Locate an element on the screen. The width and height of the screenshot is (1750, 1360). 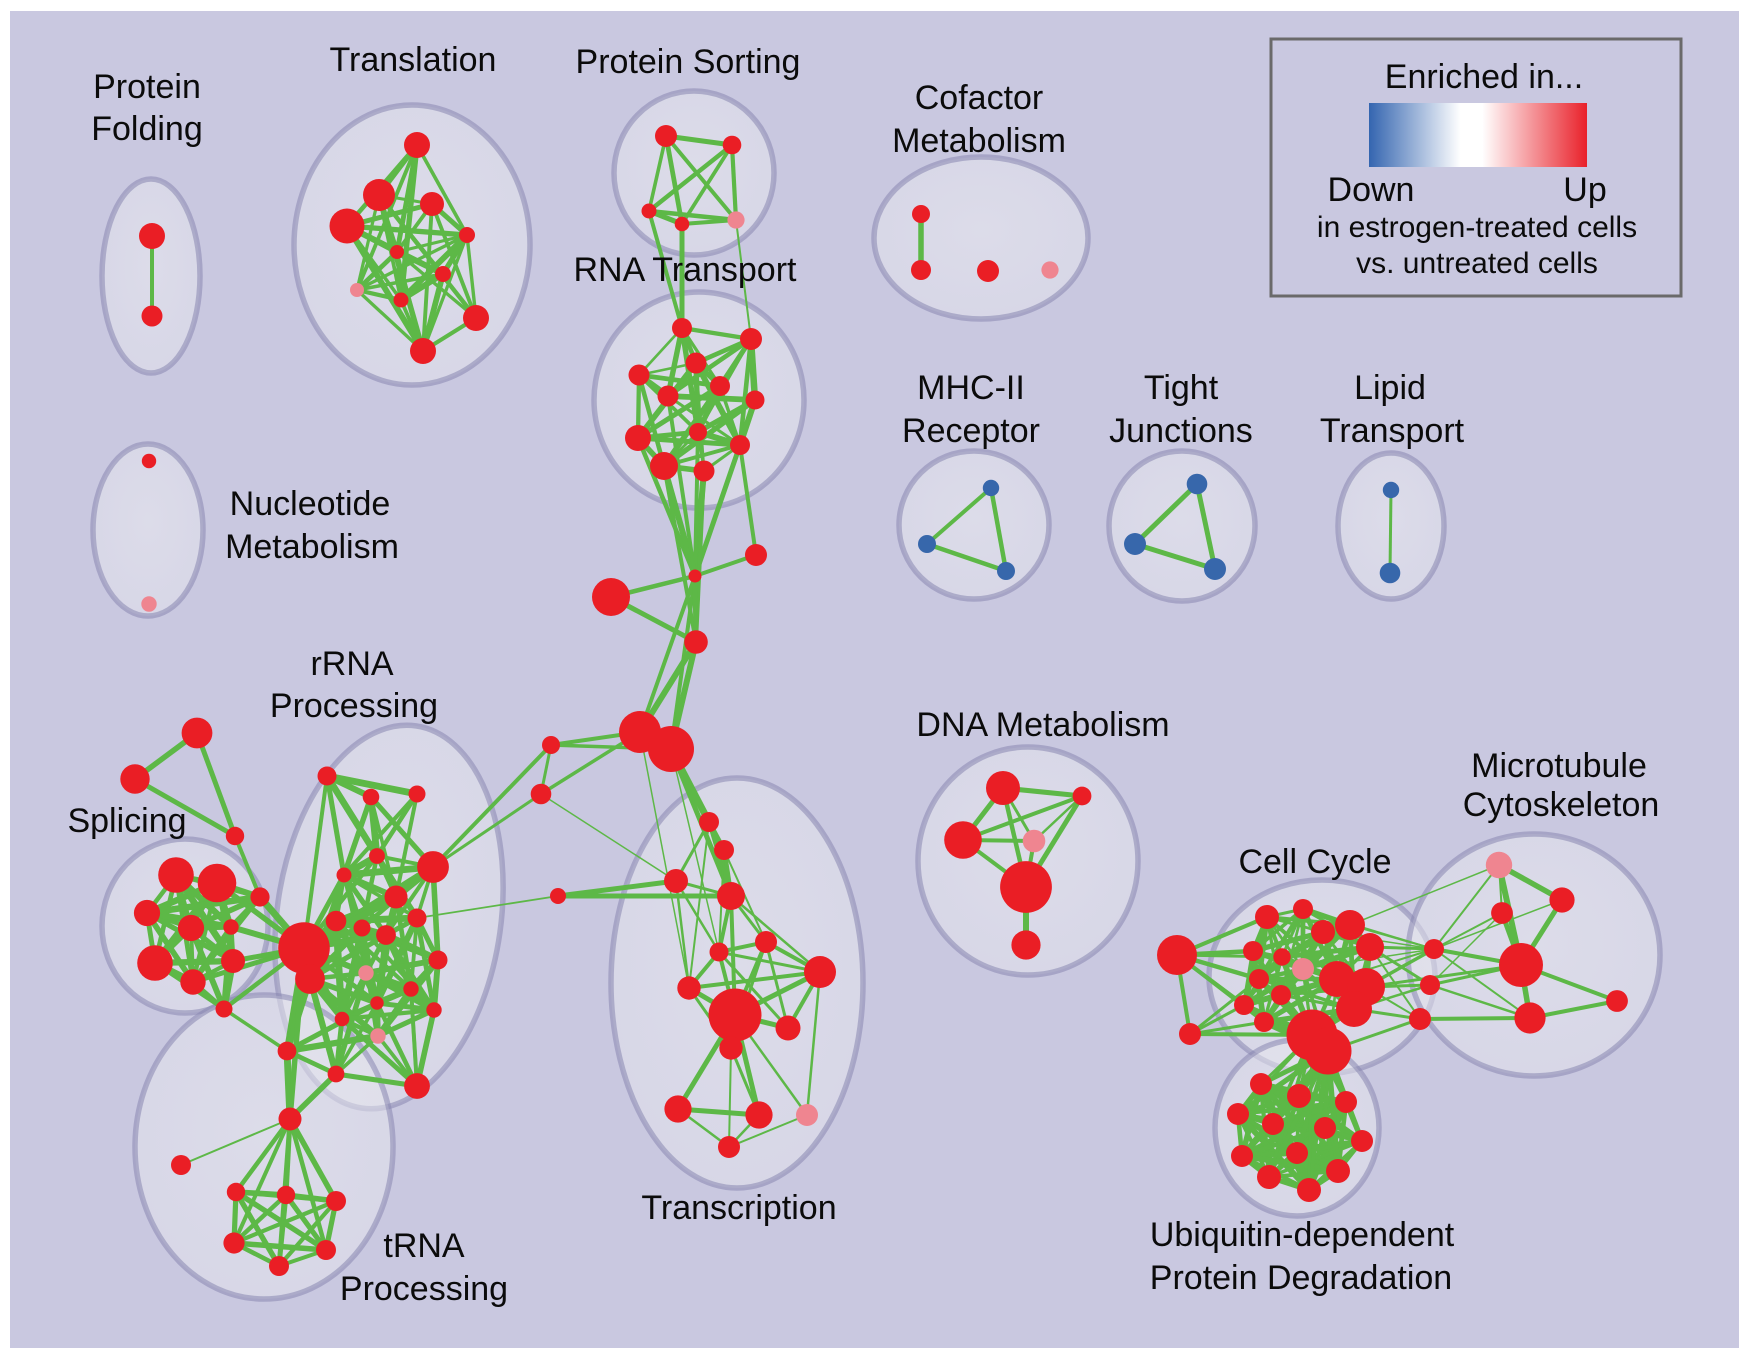
svg-text: Protein is located at coordinates (147, 87).